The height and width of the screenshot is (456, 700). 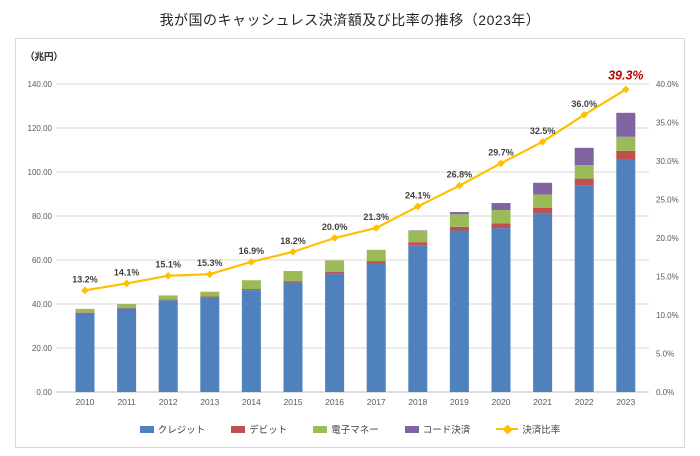 What do you see at coordinates (252, 251) in the screenshot?
I see `ratio-point-label: 16.9%` at bounding box center [252, 251].